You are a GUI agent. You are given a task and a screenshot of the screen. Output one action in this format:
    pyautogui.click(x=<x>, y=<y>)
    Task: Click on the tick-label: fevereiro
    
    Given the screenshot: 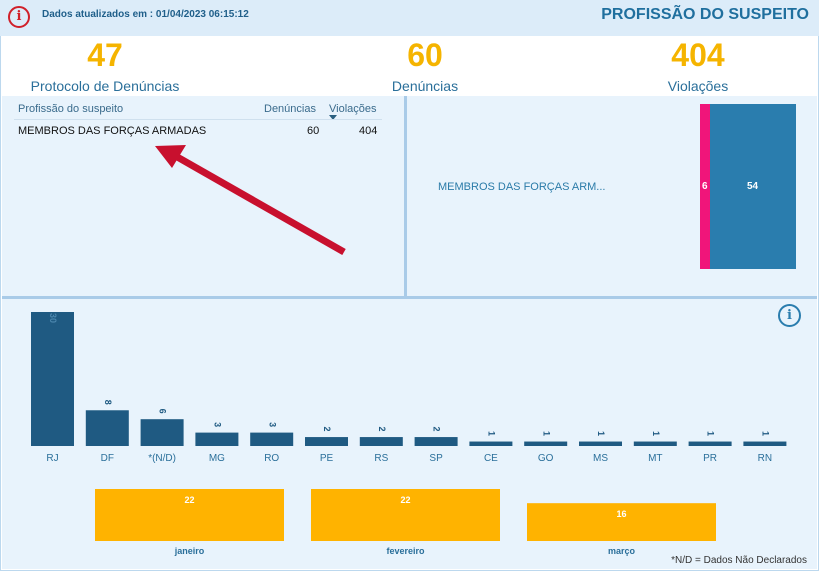 What is the action you would take?
    pyautogui.click(x=405, y=551)
    